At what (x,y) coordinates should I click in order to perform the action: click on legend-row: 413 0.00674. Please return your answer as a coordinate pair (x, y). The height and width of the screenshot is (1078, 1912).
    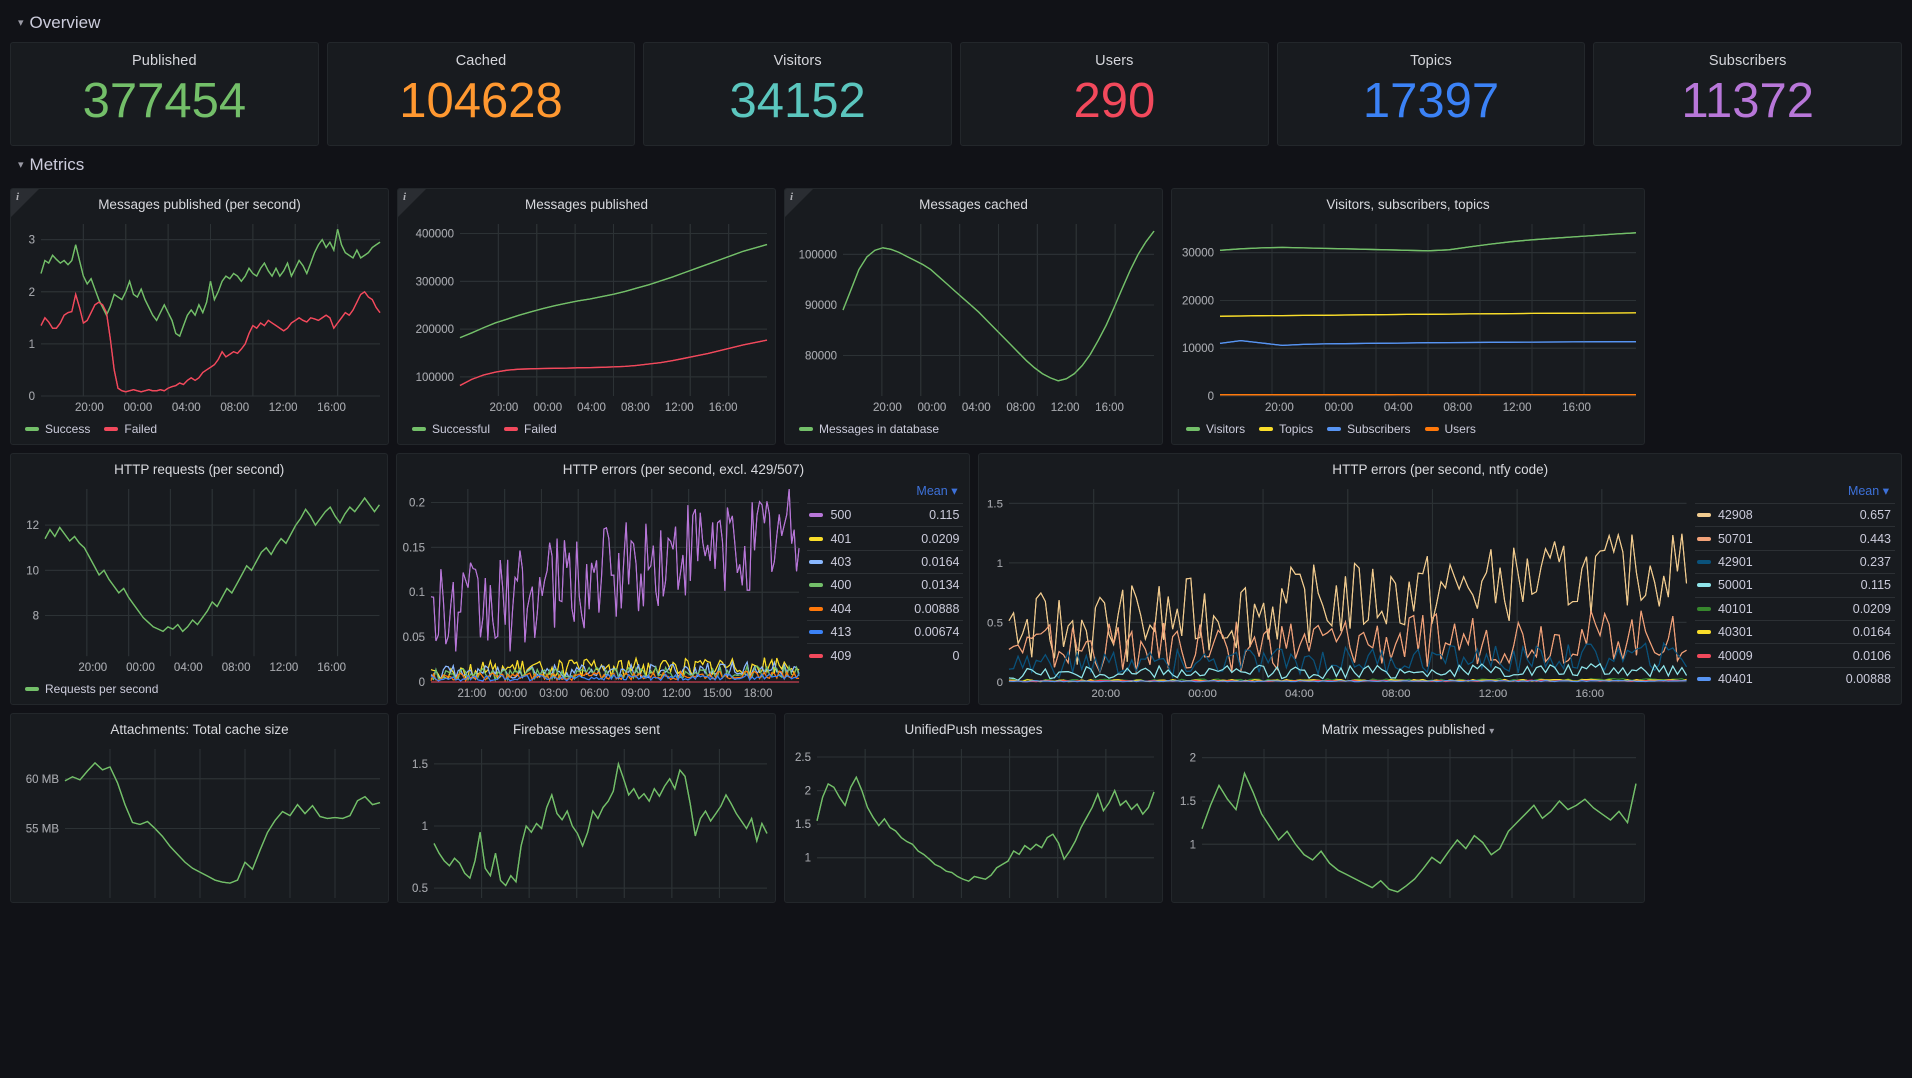
    Looking at the image, I should click on (885, 631).